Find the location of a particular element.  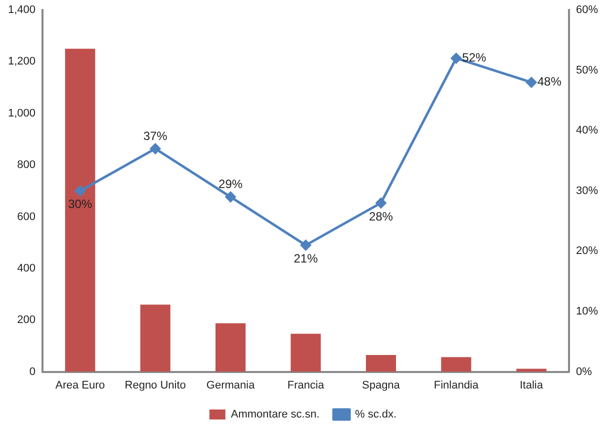

legend-label: % sc.dx. is located at coordinates (376, 414).